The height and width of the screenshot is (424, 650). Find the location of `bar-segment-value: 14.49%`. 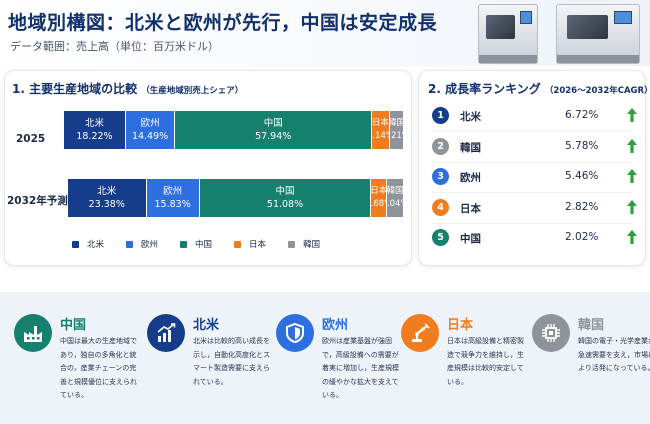

bar-segment-value: 14.49% is located at coordinates (150, 136).